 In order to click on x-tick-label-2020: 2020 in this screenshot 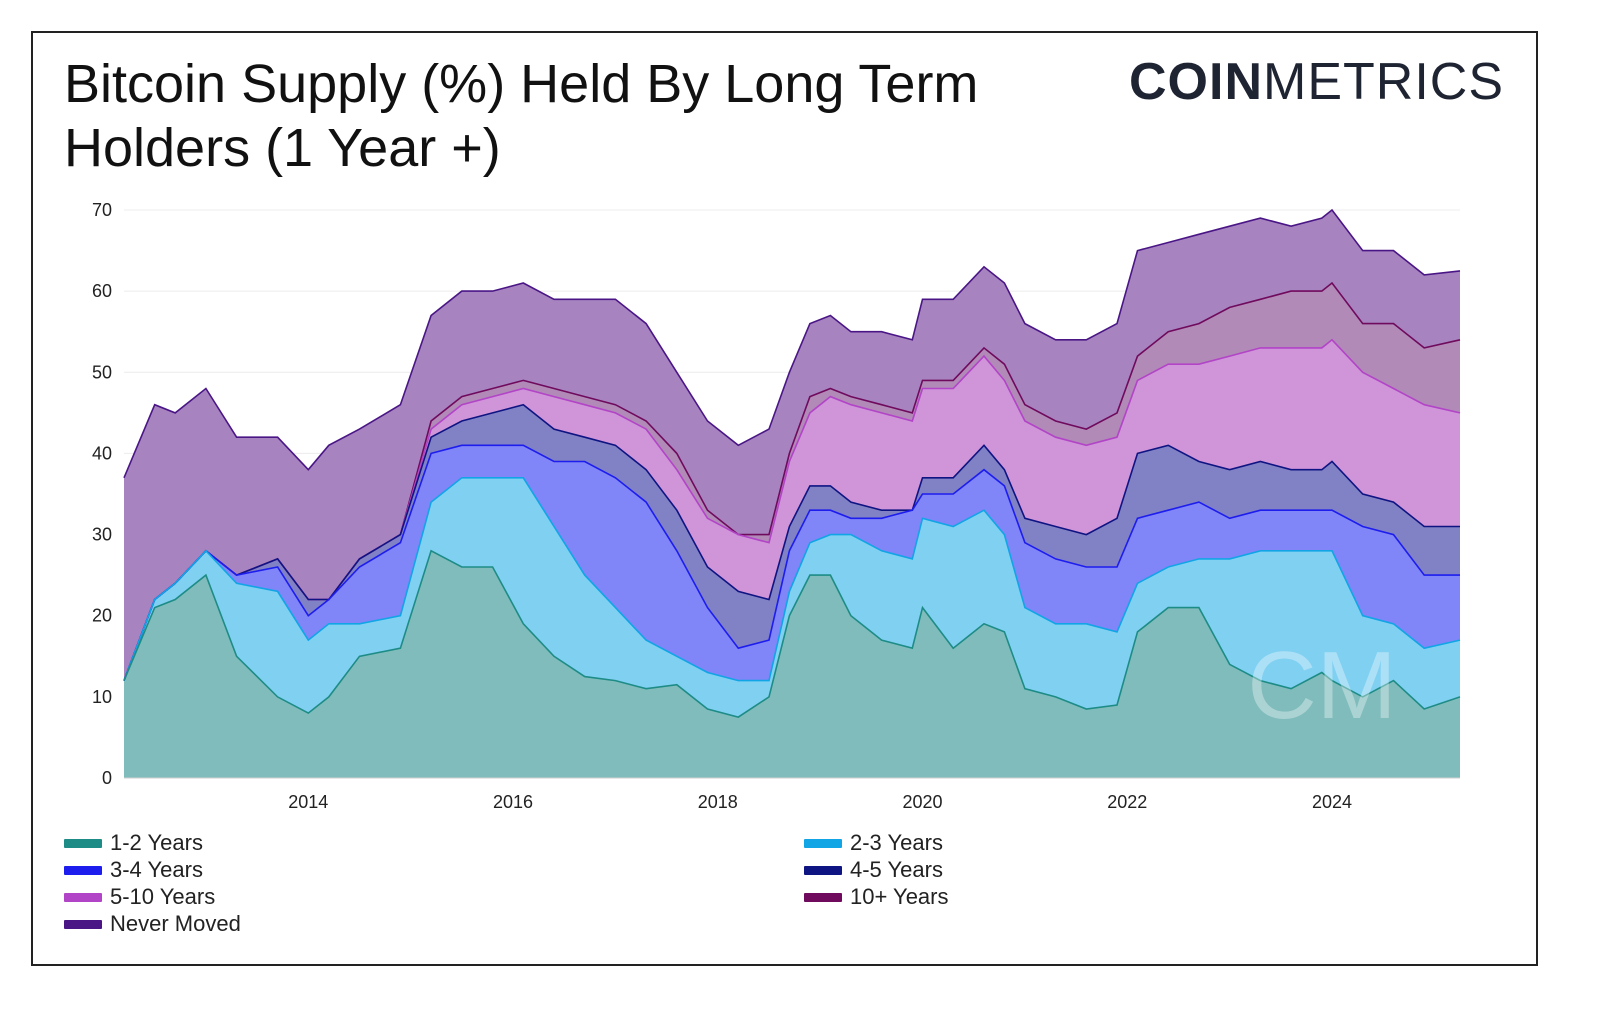, I will do `click(923, 802)`.